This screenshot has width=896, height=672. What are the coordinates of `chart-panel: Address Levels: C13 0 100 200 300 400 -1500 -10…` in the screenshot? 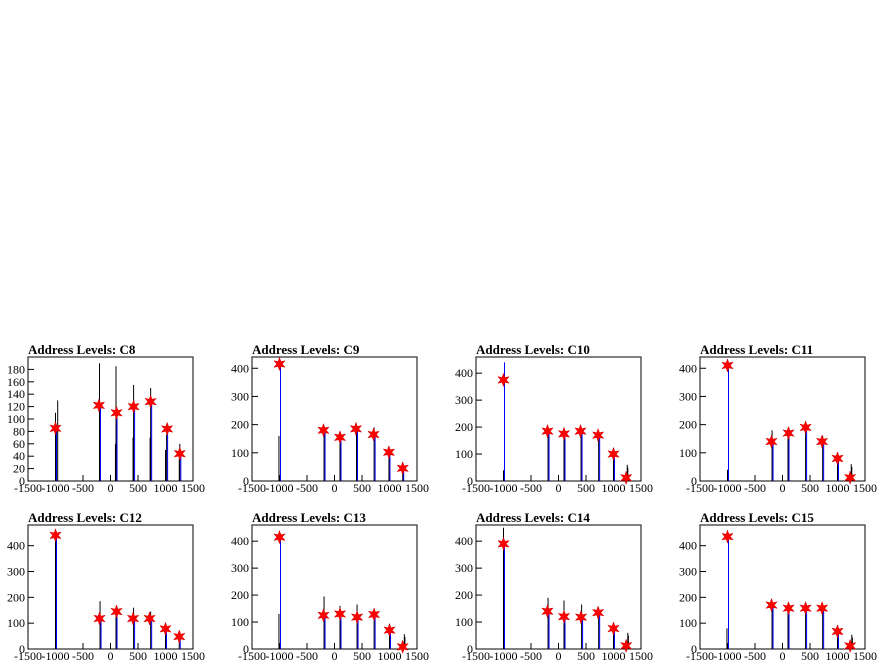 It's located at (330, 586).